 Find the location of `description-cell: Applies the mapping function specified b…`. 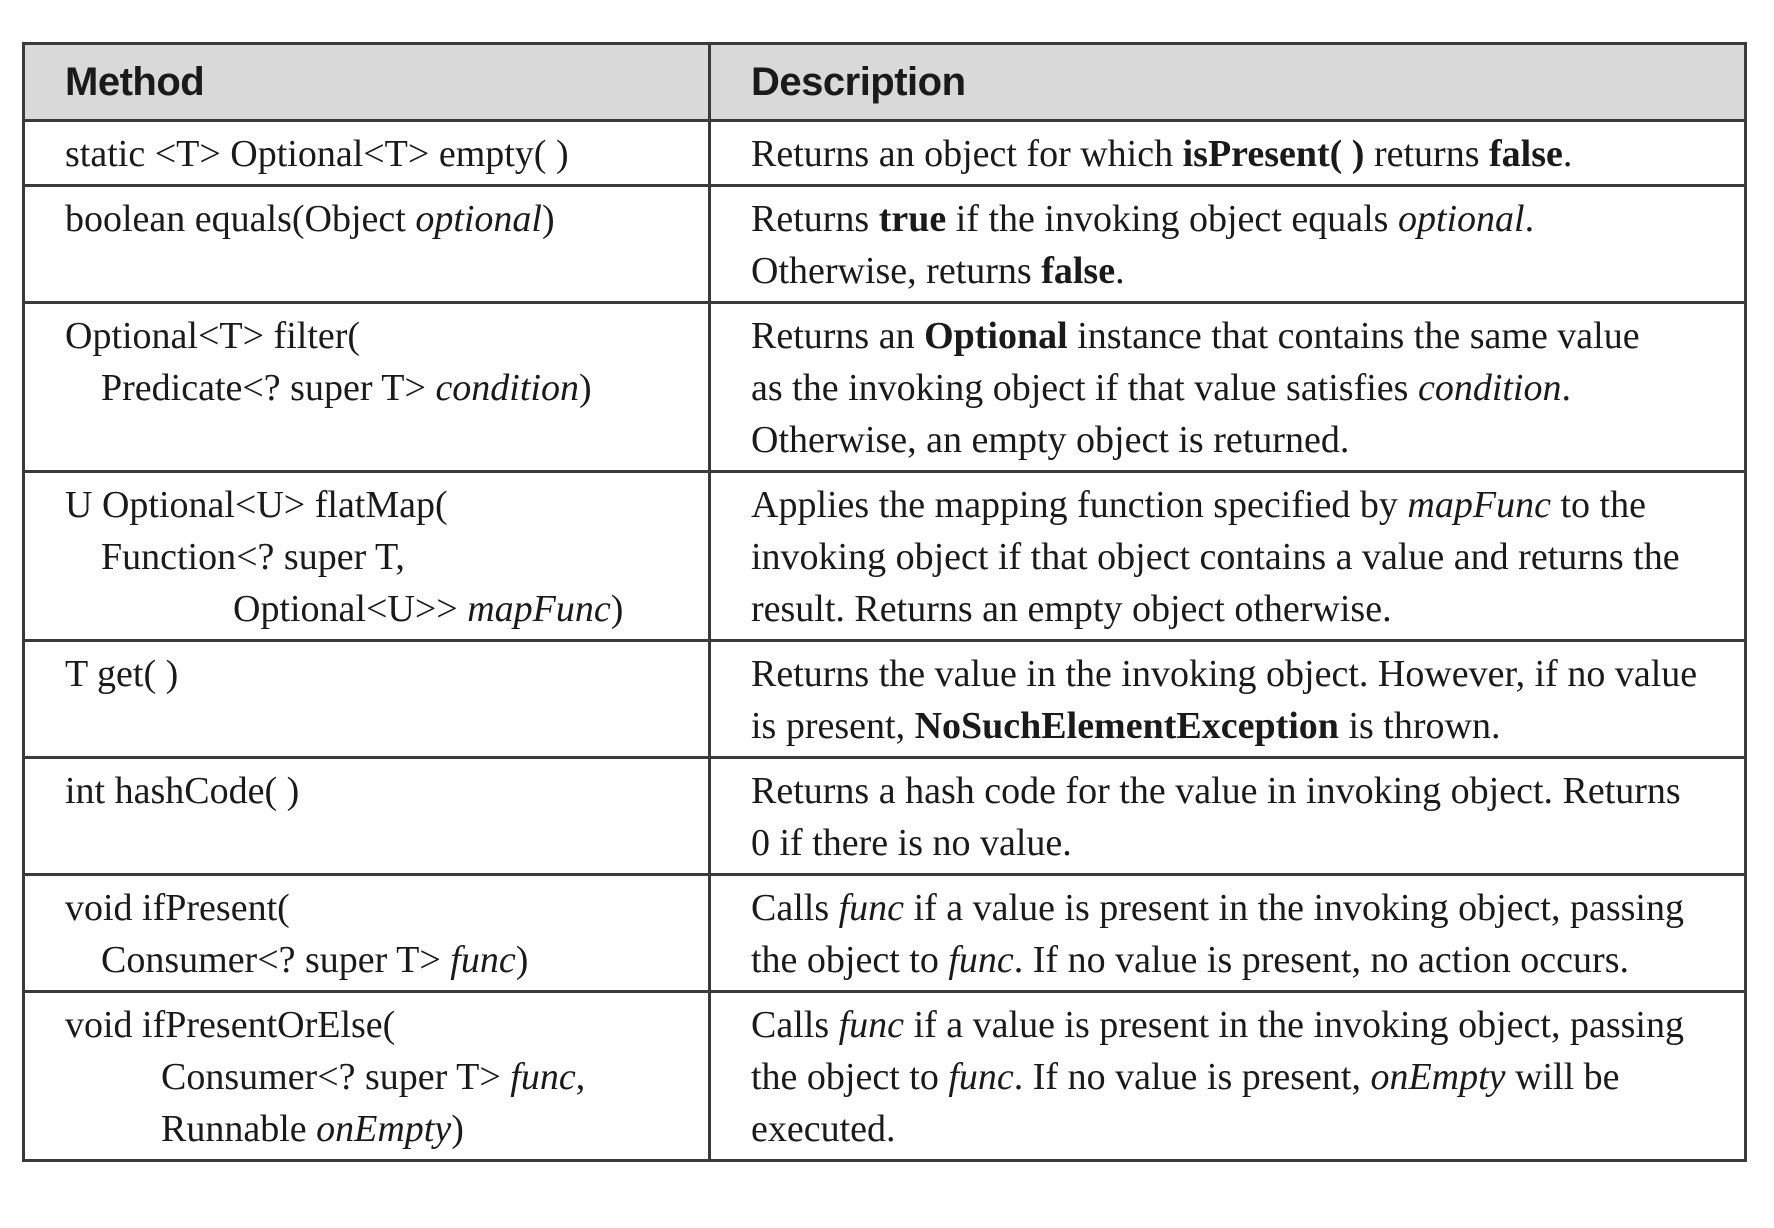

description-cell: Applies the mapping function specified b… is located at coordinates (1227, 556).